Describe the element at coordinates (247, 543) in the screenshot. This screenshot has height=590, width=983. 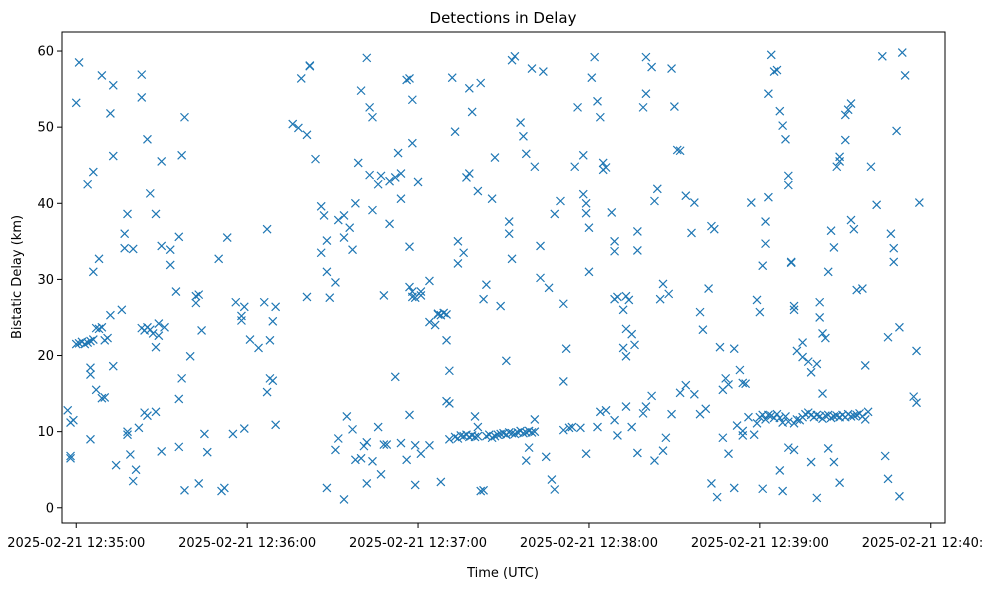
I see `x-tick-label: 2025-02-21 12:36:00` at that location.